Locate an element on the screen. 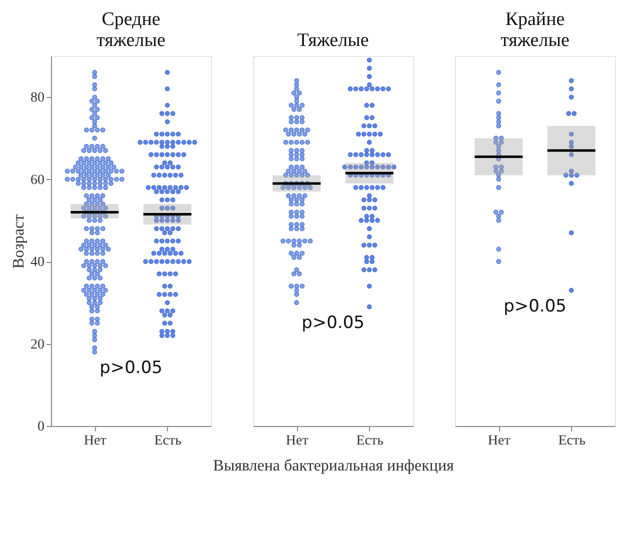 The image size is (633, 535). x-axis-title: Выявлена бактериальная инфекция is located at coordinates (334, 466).